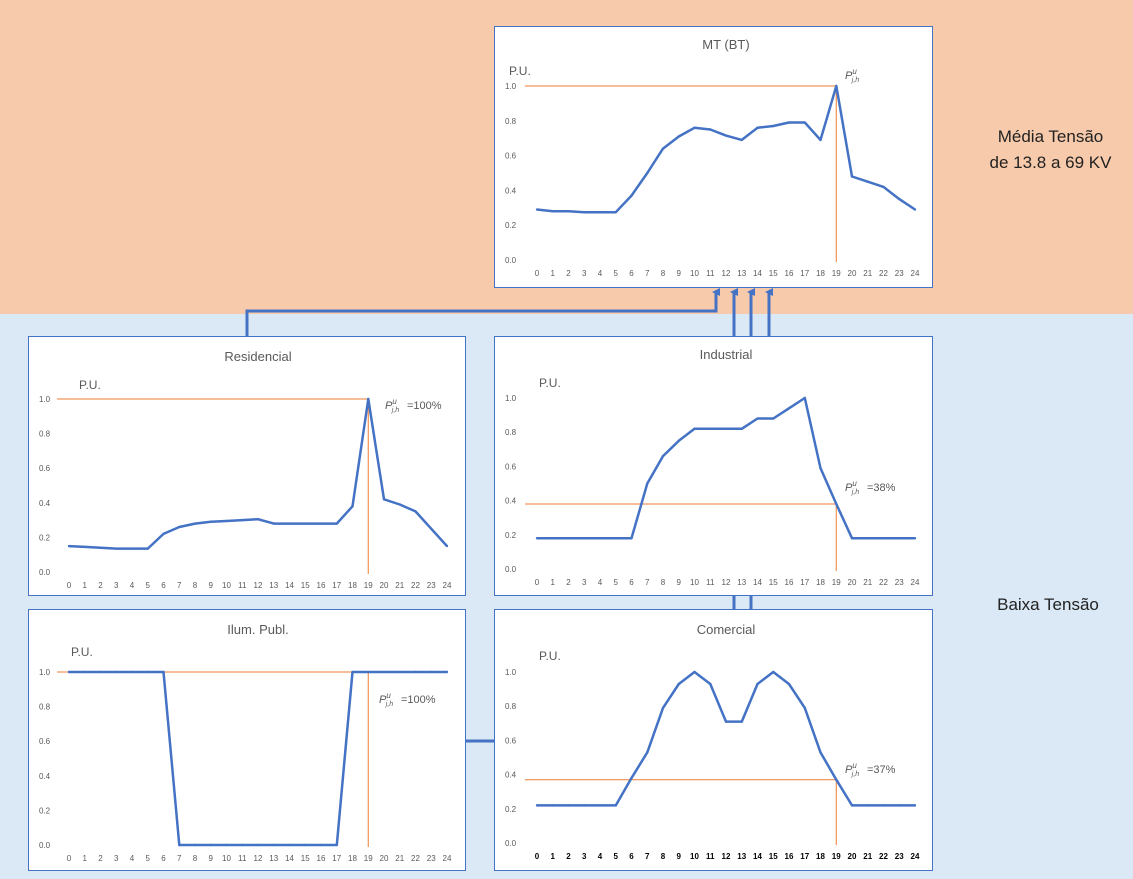 This screenshot has width=1133, height=879. Describe the element at coordinates (647, 856) in the screenshot. I see `x-tick-label: 7` at that location.